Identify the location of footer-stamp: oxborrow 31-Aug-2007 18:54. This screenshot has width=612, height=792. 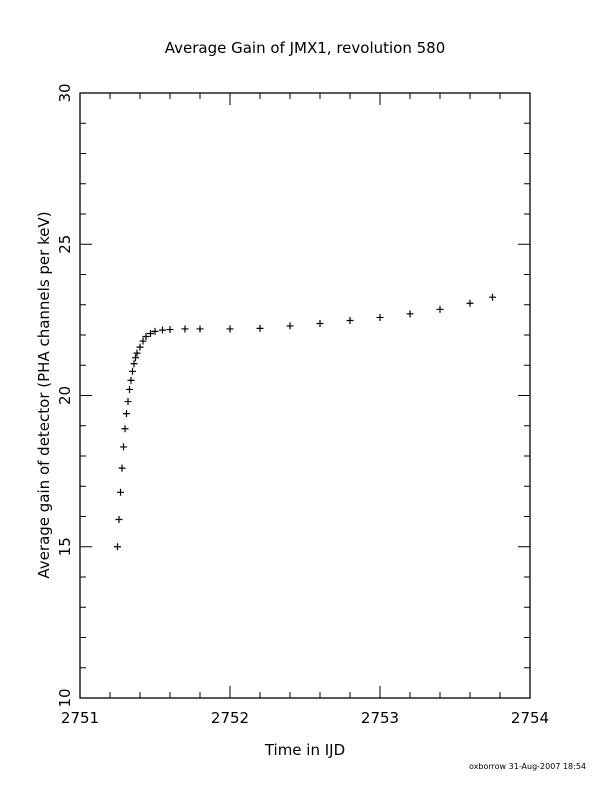
(527, 766).